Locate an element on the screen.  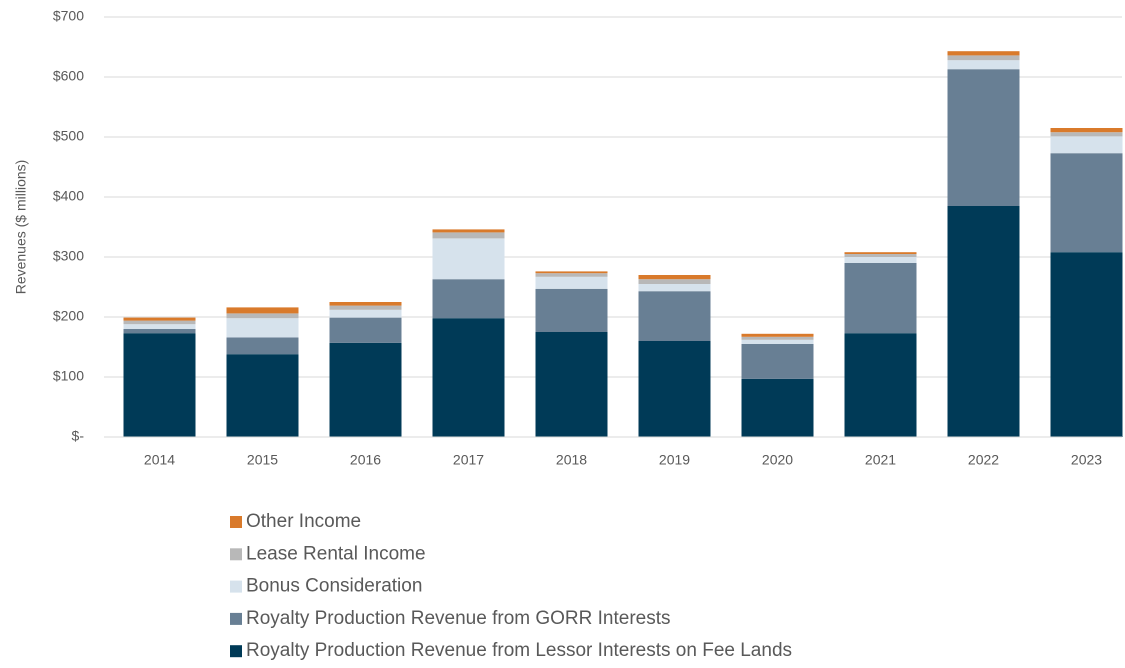
legend-label: Bonus Consideration is located at coordinates (334, 586).